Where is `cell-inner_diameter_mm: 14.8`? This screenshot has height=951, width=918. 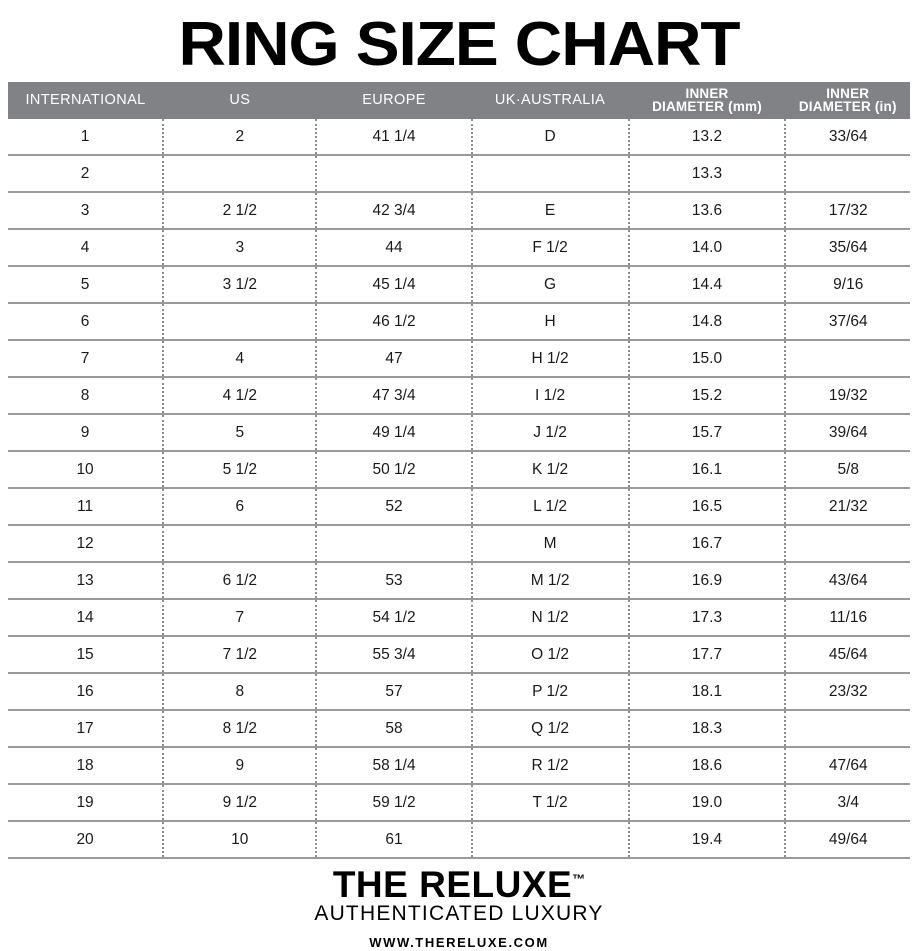
cell-inner_diameter_mm: 14.8 is located at coordinates (707, 322).